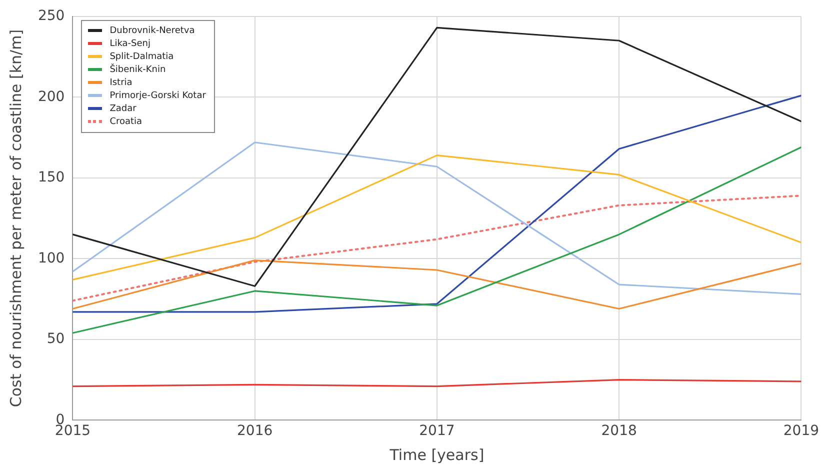  What do you see at coordinates (437, 431) in the screenshot?
I see `x-tick-label: 2017` at bounding box center [437, 431].